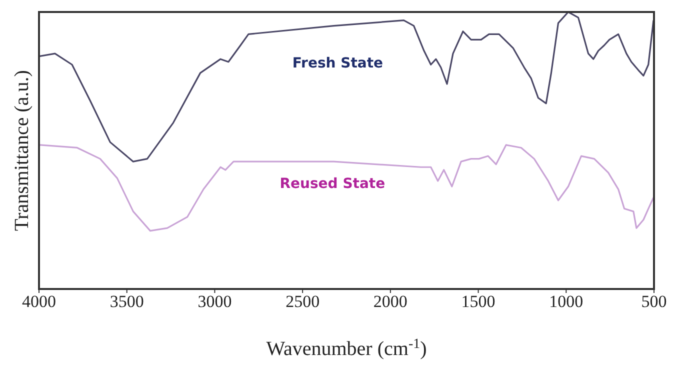 This screenshot has width=676, height=373. Describe the element at coordinates (478, 302) in the screenshot. I see `x-tick-label: 1500` at that location.